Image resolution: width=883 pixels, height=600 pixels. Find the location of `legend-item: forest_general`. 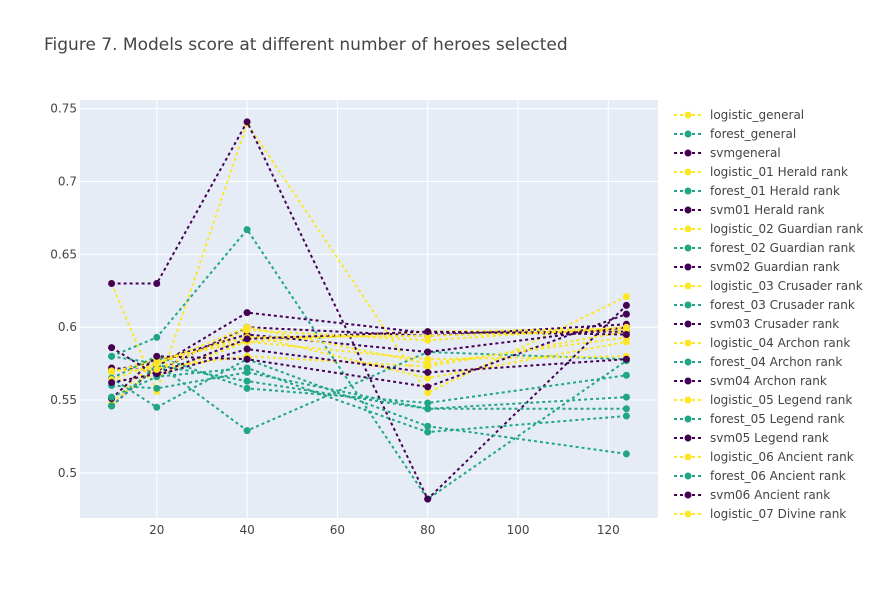

legend-item: forest_general is located at coordinates (735, 134).